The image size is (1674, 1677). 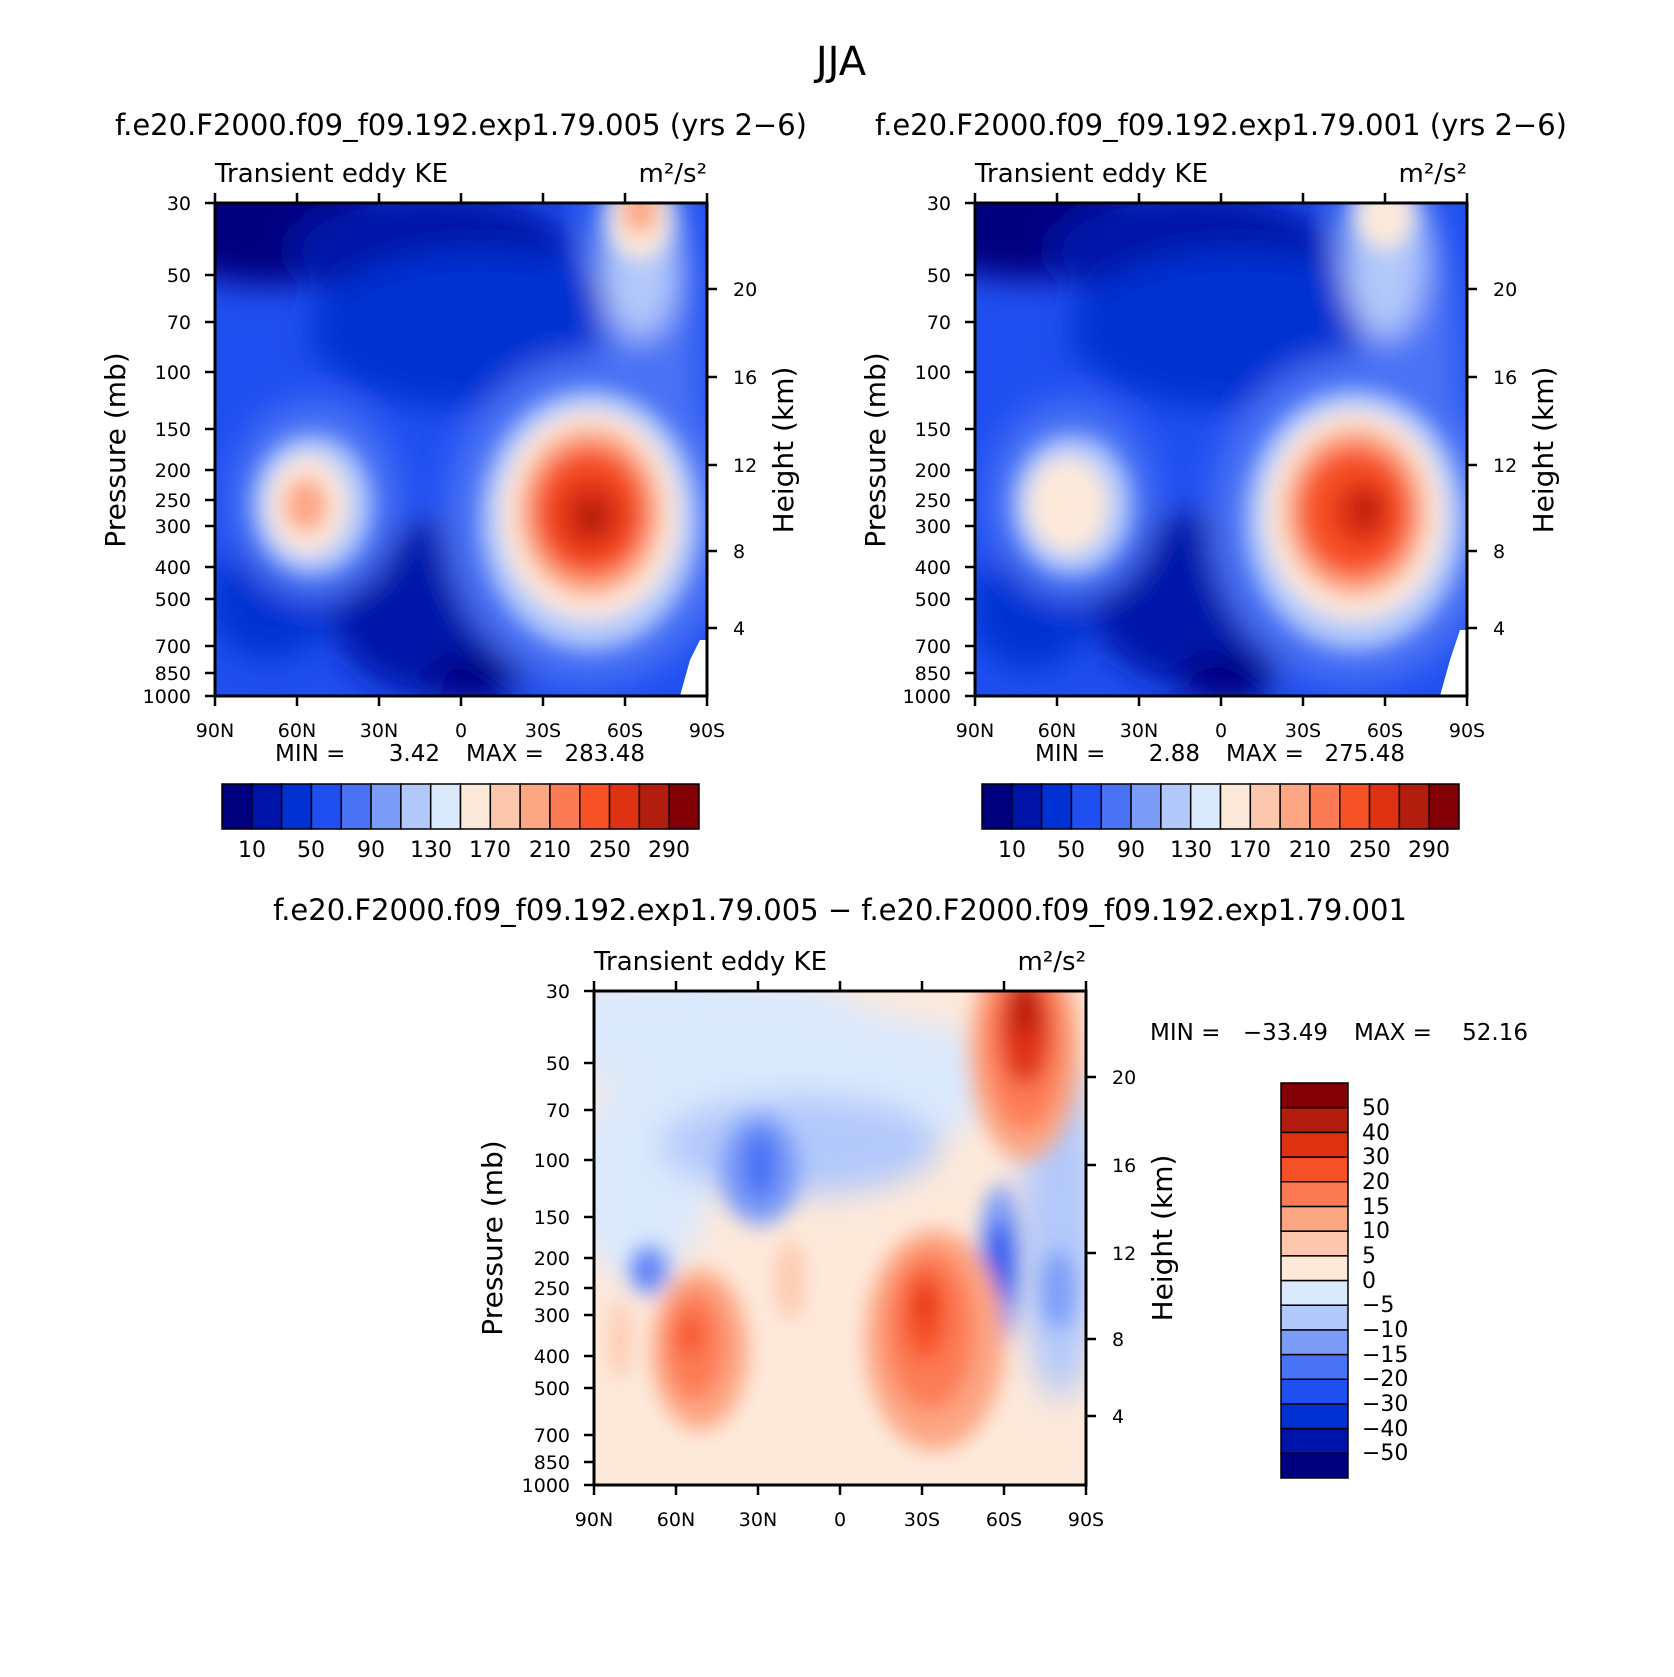 What do you see at coordinates (610, 850) in the screenshot?
I see `colorbar-tick-label: 250` at bounding box center [610, 850].